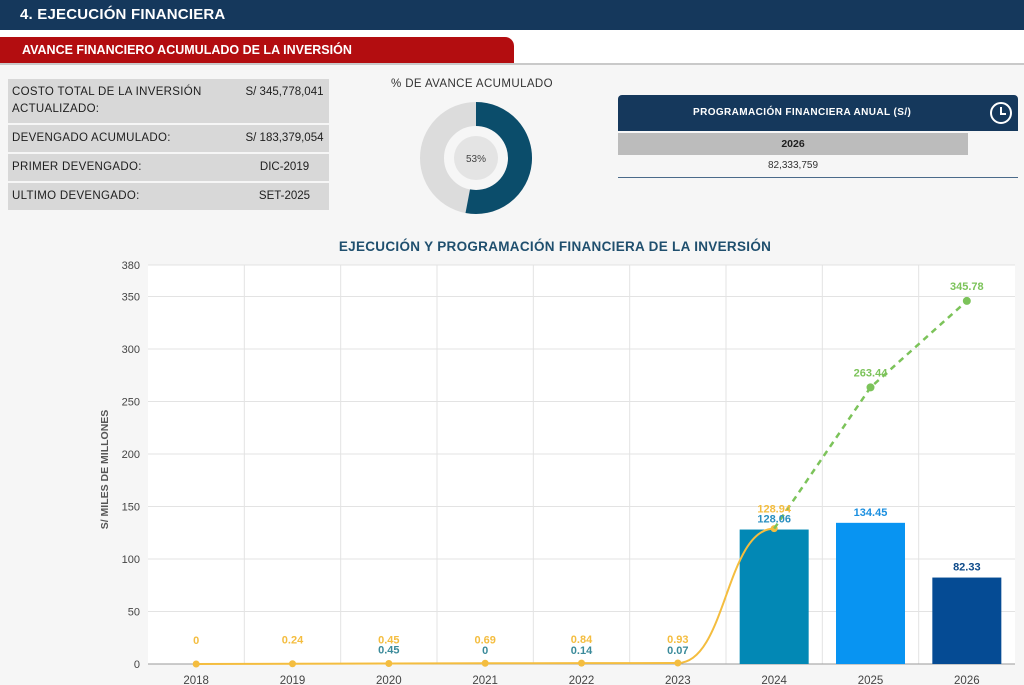  I want to click on data-label: 128.06, so click(774, 520).